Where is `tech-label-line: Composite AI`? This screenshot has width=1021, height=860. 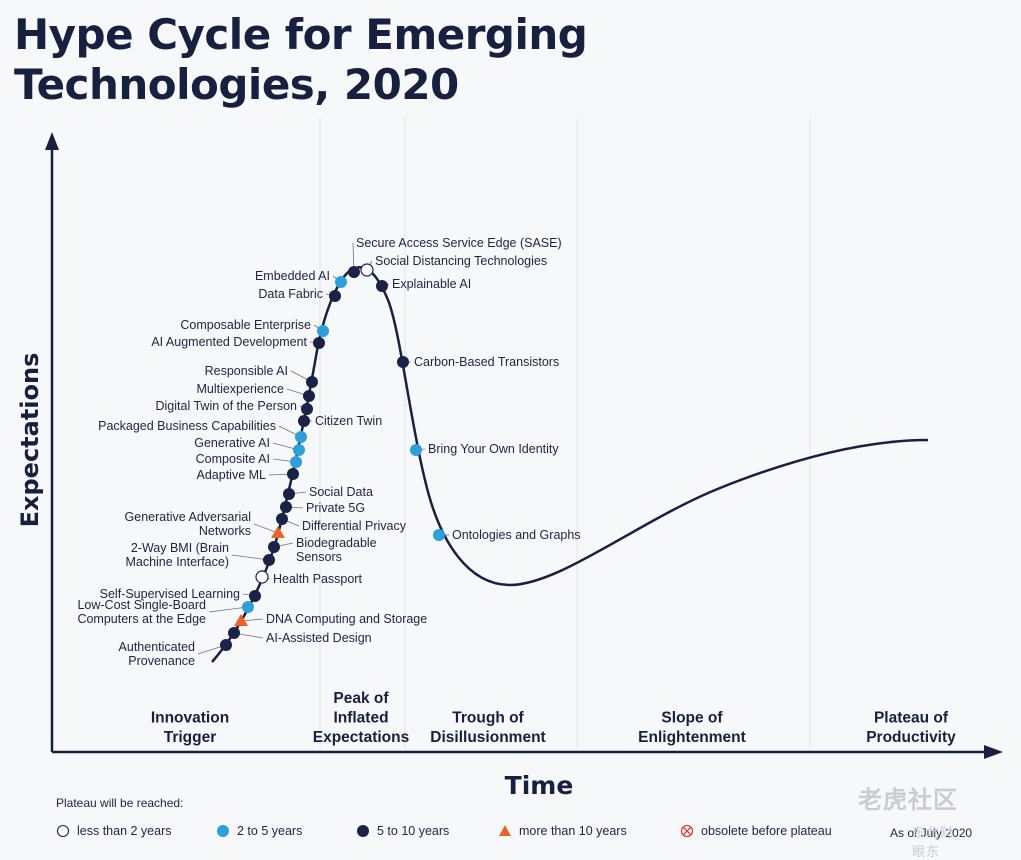
tech-label-line: Composite AI is located at coordinates (233, 459).